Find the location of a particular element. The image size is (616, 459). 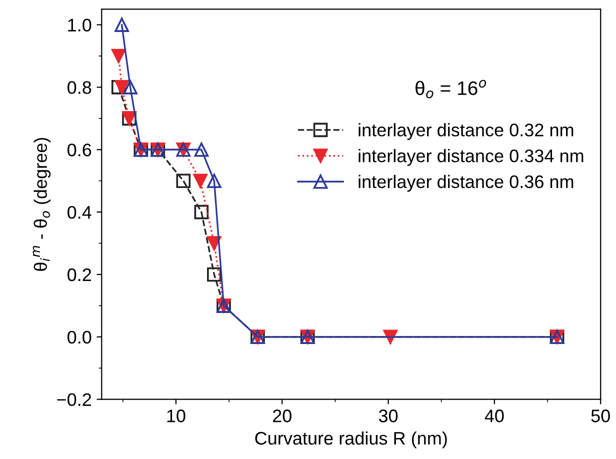

y-tick-label: −0.2 is located at coordinates (74, 399).